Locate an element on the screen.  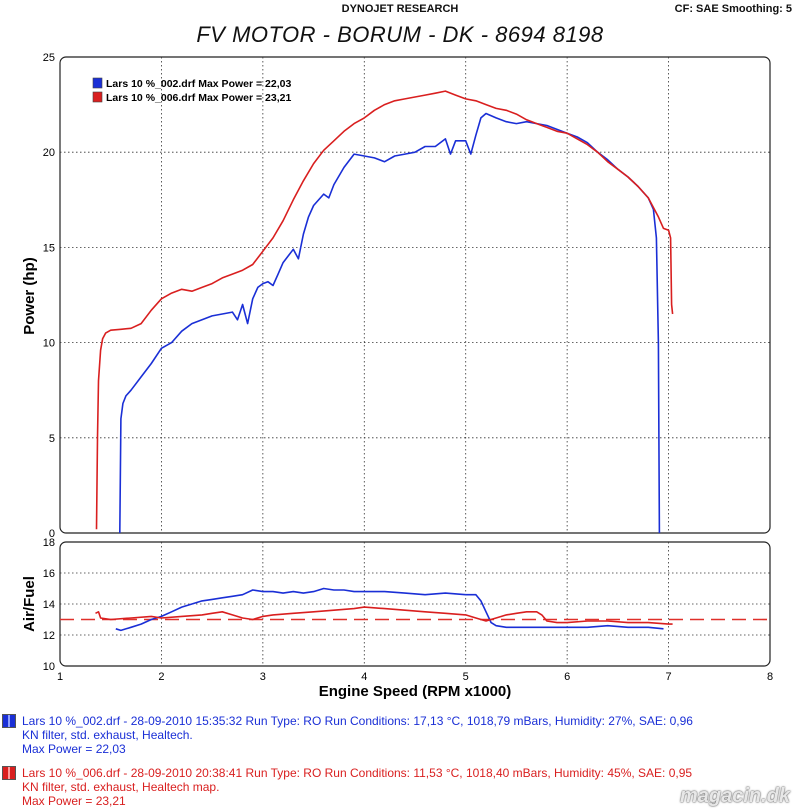
power-y-tick-label: 10 is located at coordinates (49, 344).